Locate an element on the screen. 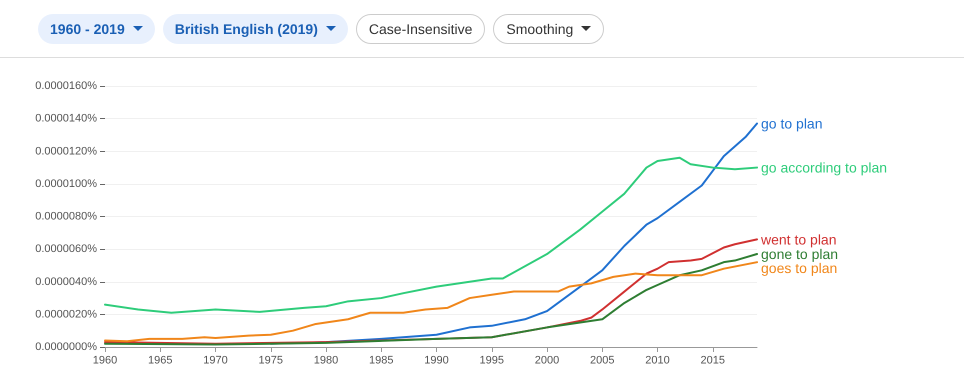 The image size is (964, 374). series-label: go to plan is located at coordinates (791, 124).